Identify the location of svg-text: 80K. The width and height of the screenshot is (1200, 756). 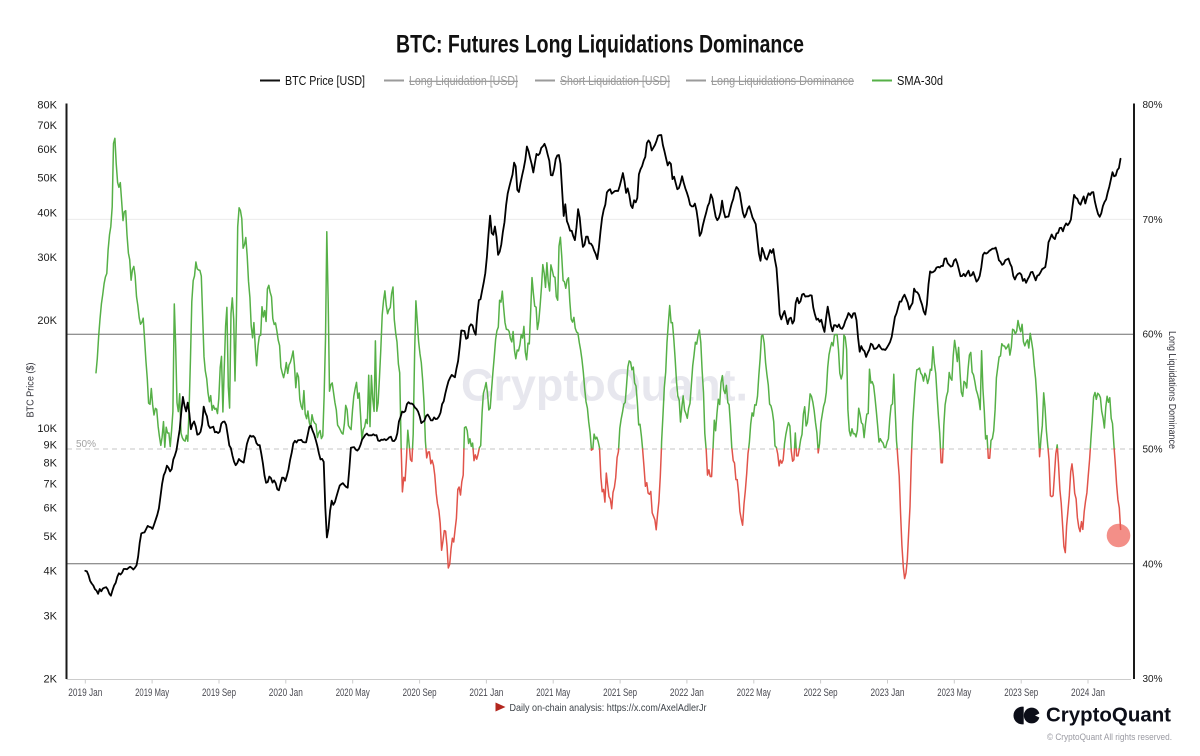
(47, 105).